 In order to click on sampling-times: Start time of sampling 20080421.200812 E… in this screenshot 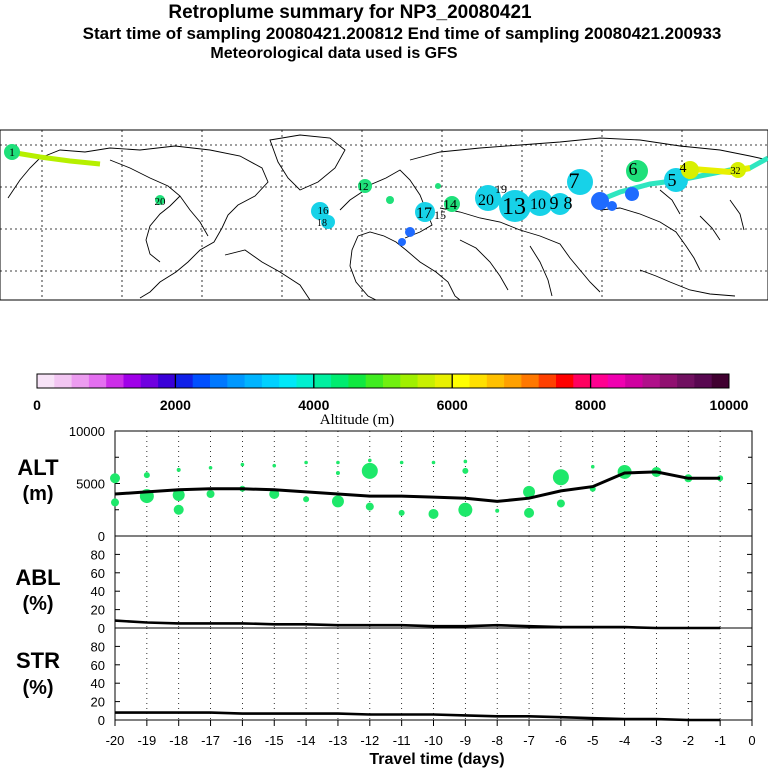, I will do `click(402, 33)`.